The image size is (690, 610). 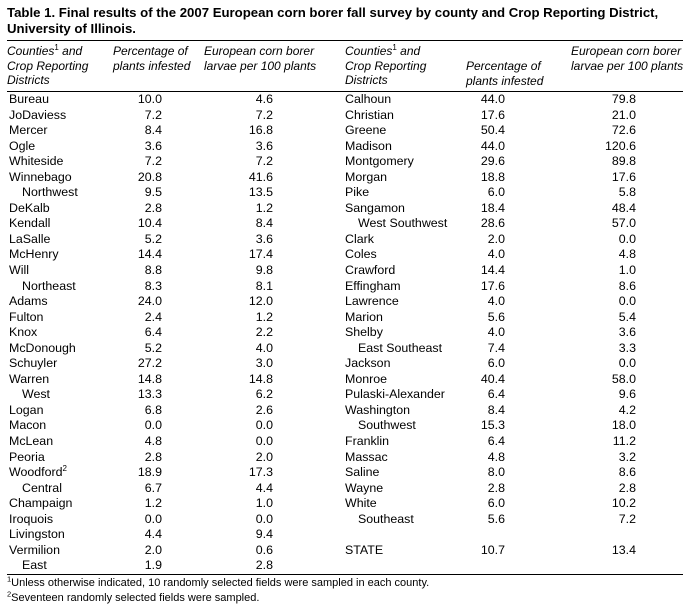 What do you see at coordinates (48, 65) in the screenshot?
I see `header-counties-rest: and Crop Reporting Districts` at bounding box center [48, 65].